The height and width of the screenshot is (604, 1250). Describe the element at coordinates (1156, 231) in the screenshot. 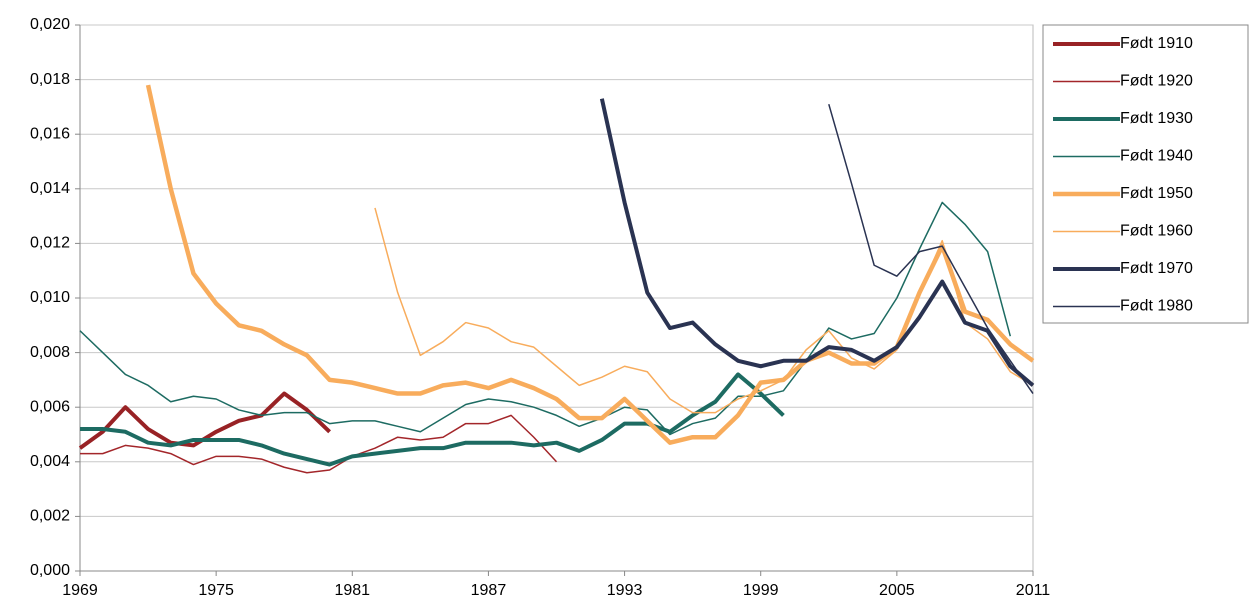

I see `legend-label: Født 1960` at that location.